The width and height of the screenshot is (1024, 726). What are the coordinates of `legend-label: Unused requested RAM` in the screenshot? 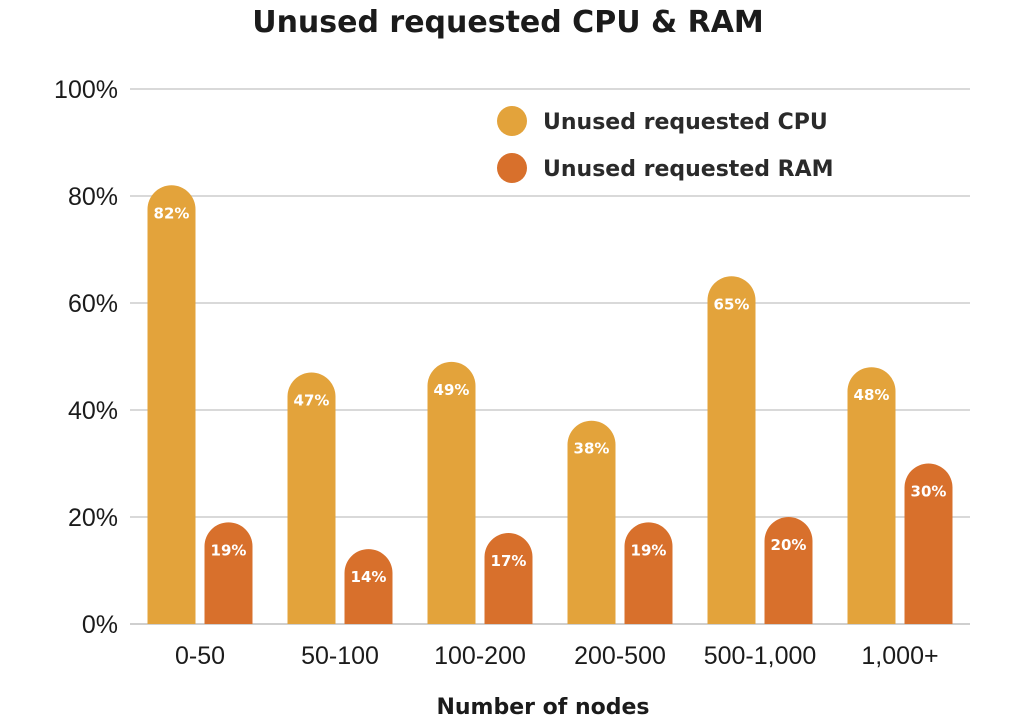 It's located at (688, 169).